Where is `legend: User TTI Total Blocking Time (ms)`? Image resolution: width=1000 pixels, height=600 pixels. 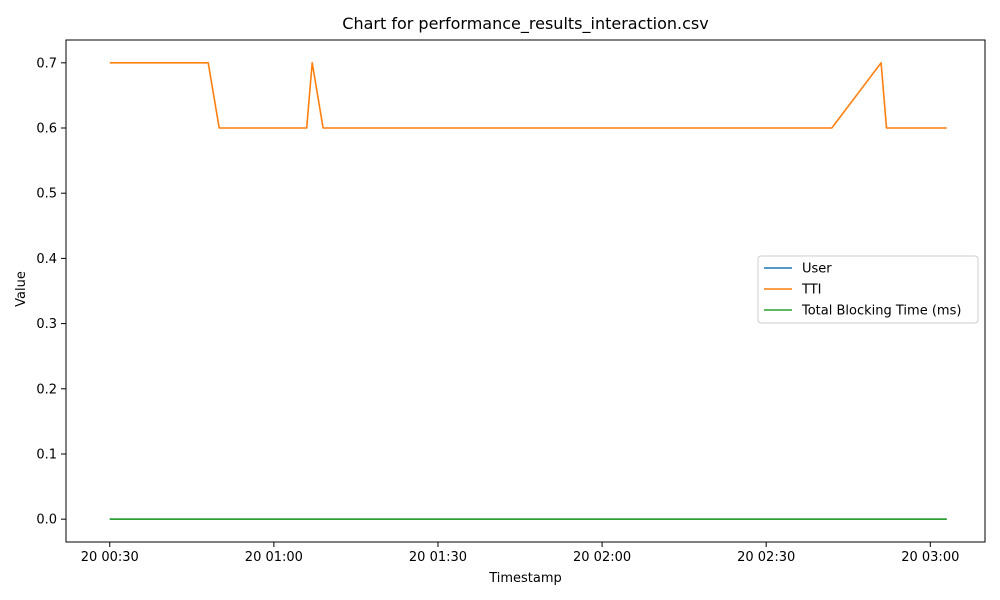 legend: User TTI Total Blocking Time (ms) is located at coordinates (868, 289).